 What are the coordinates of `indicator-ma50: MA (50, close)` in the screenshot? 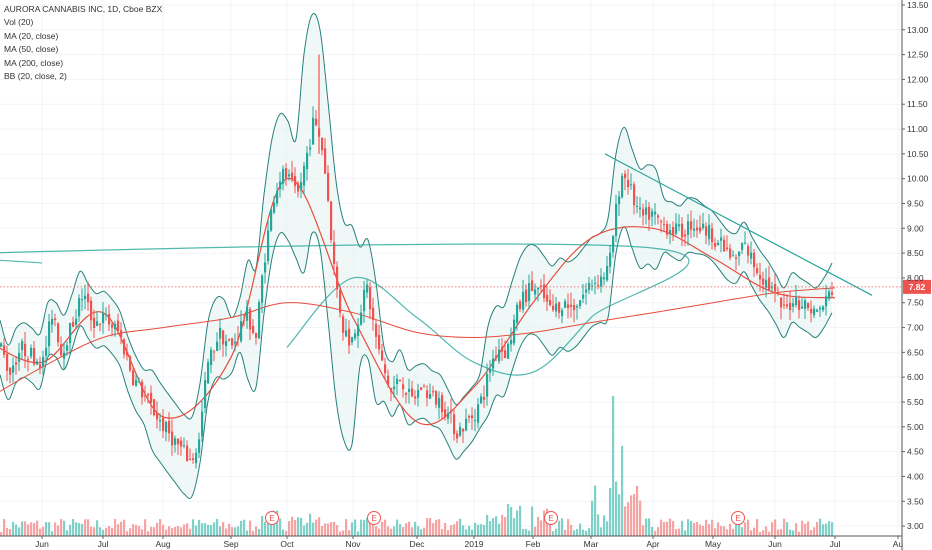 It's located at (31, 49).